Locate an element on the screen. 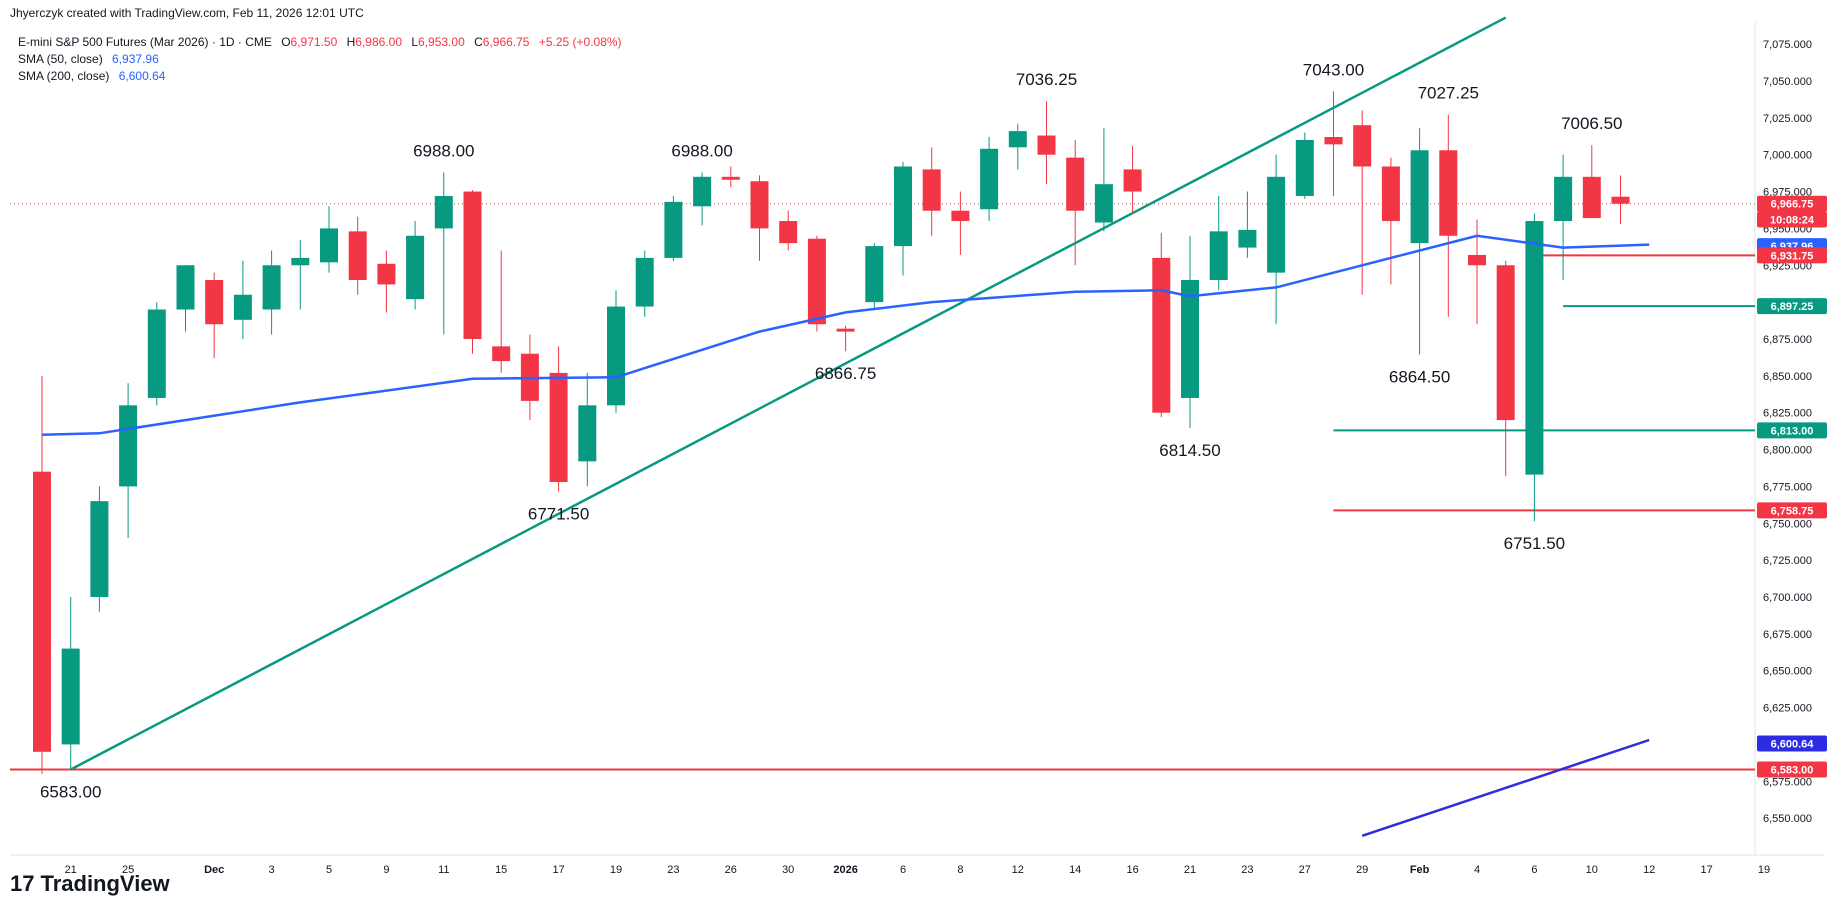  x-tick-label: 6 is located at coordinates (903, 870).